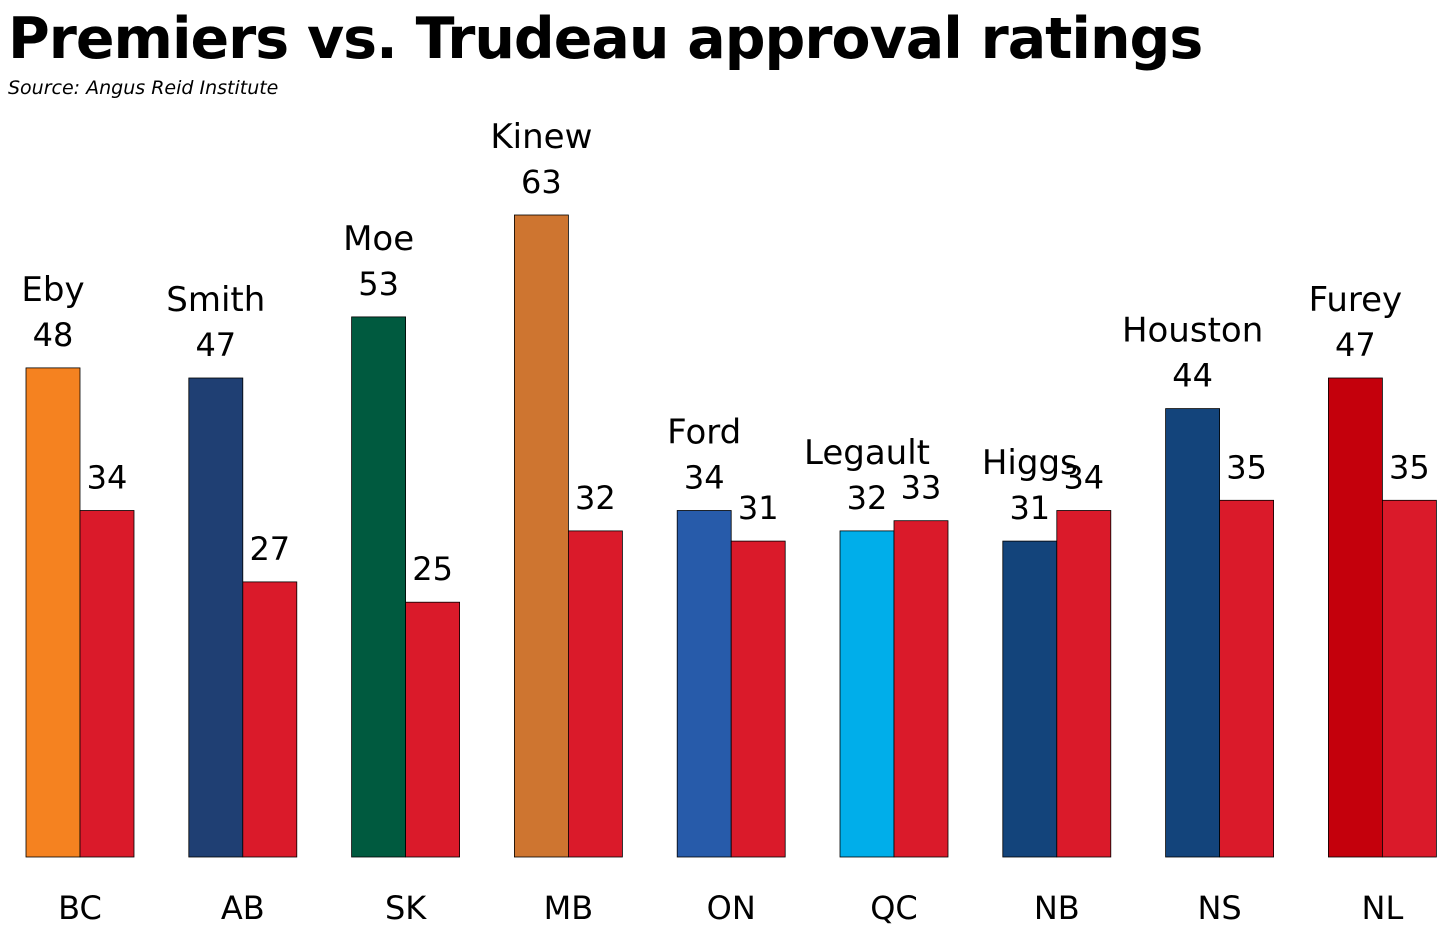 The image size is (1456, 935). What do you see at coordinates (215, 300) in the screenshot?
I see `premier-name-label-ab: Smith` at bounding box center [215, 300].